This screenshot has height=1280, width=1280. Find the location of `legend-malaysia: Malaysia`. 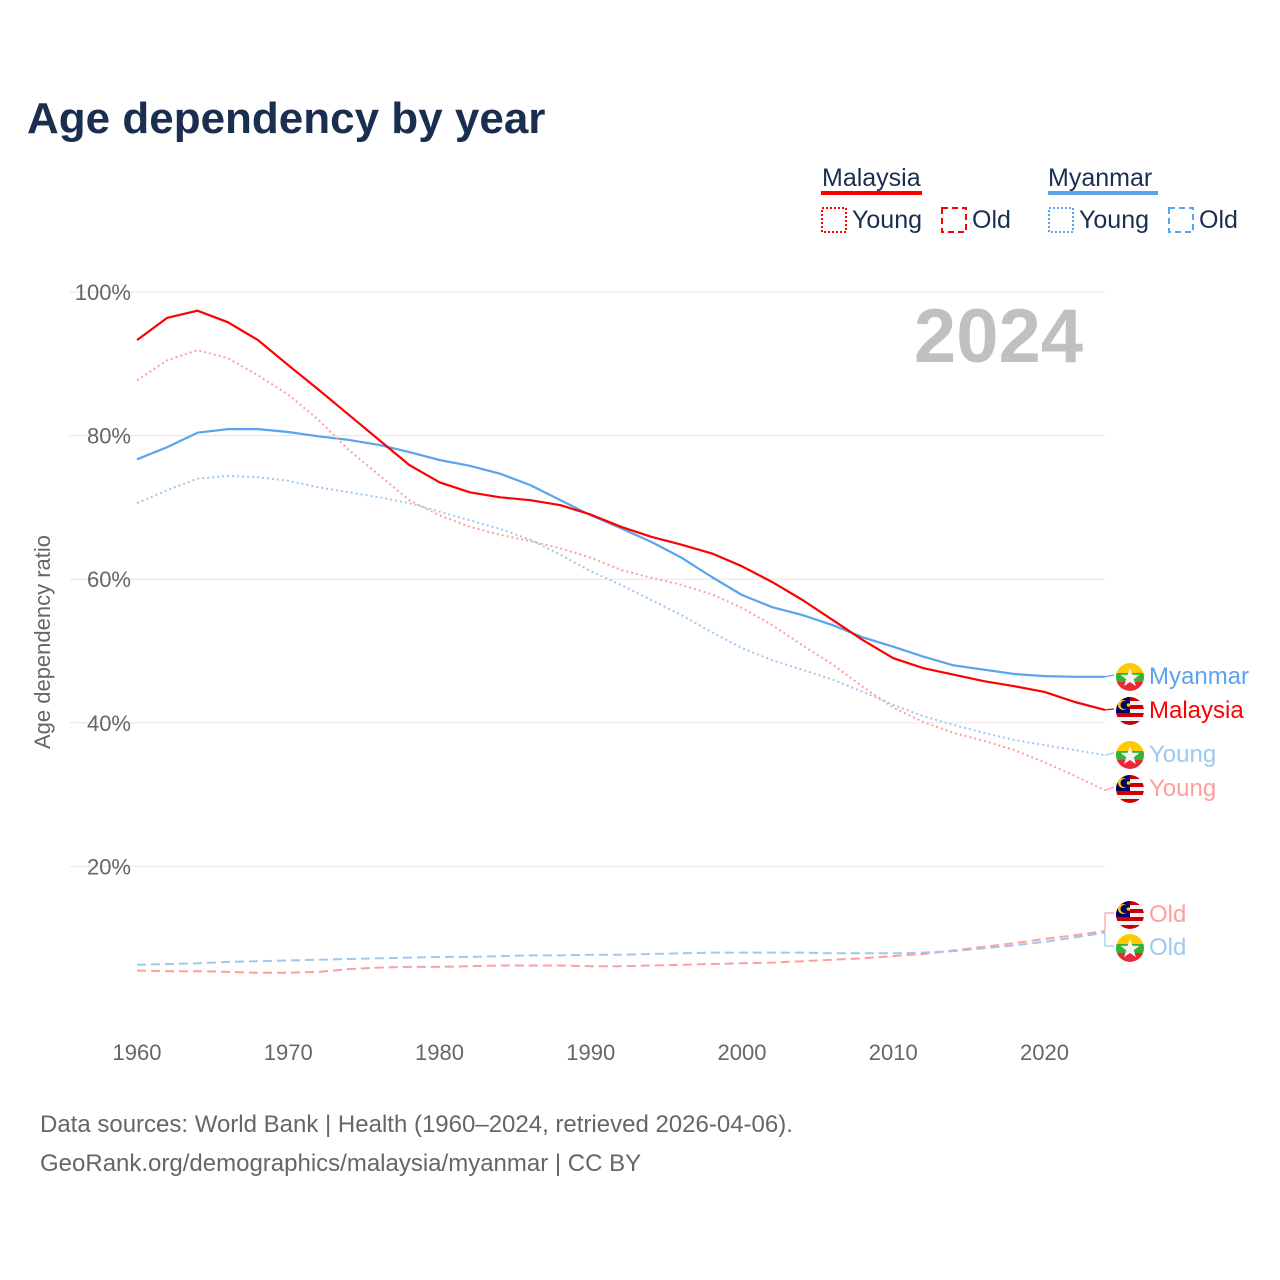

legend-malaysia: Malaysia is located at coordinates (871, 178).